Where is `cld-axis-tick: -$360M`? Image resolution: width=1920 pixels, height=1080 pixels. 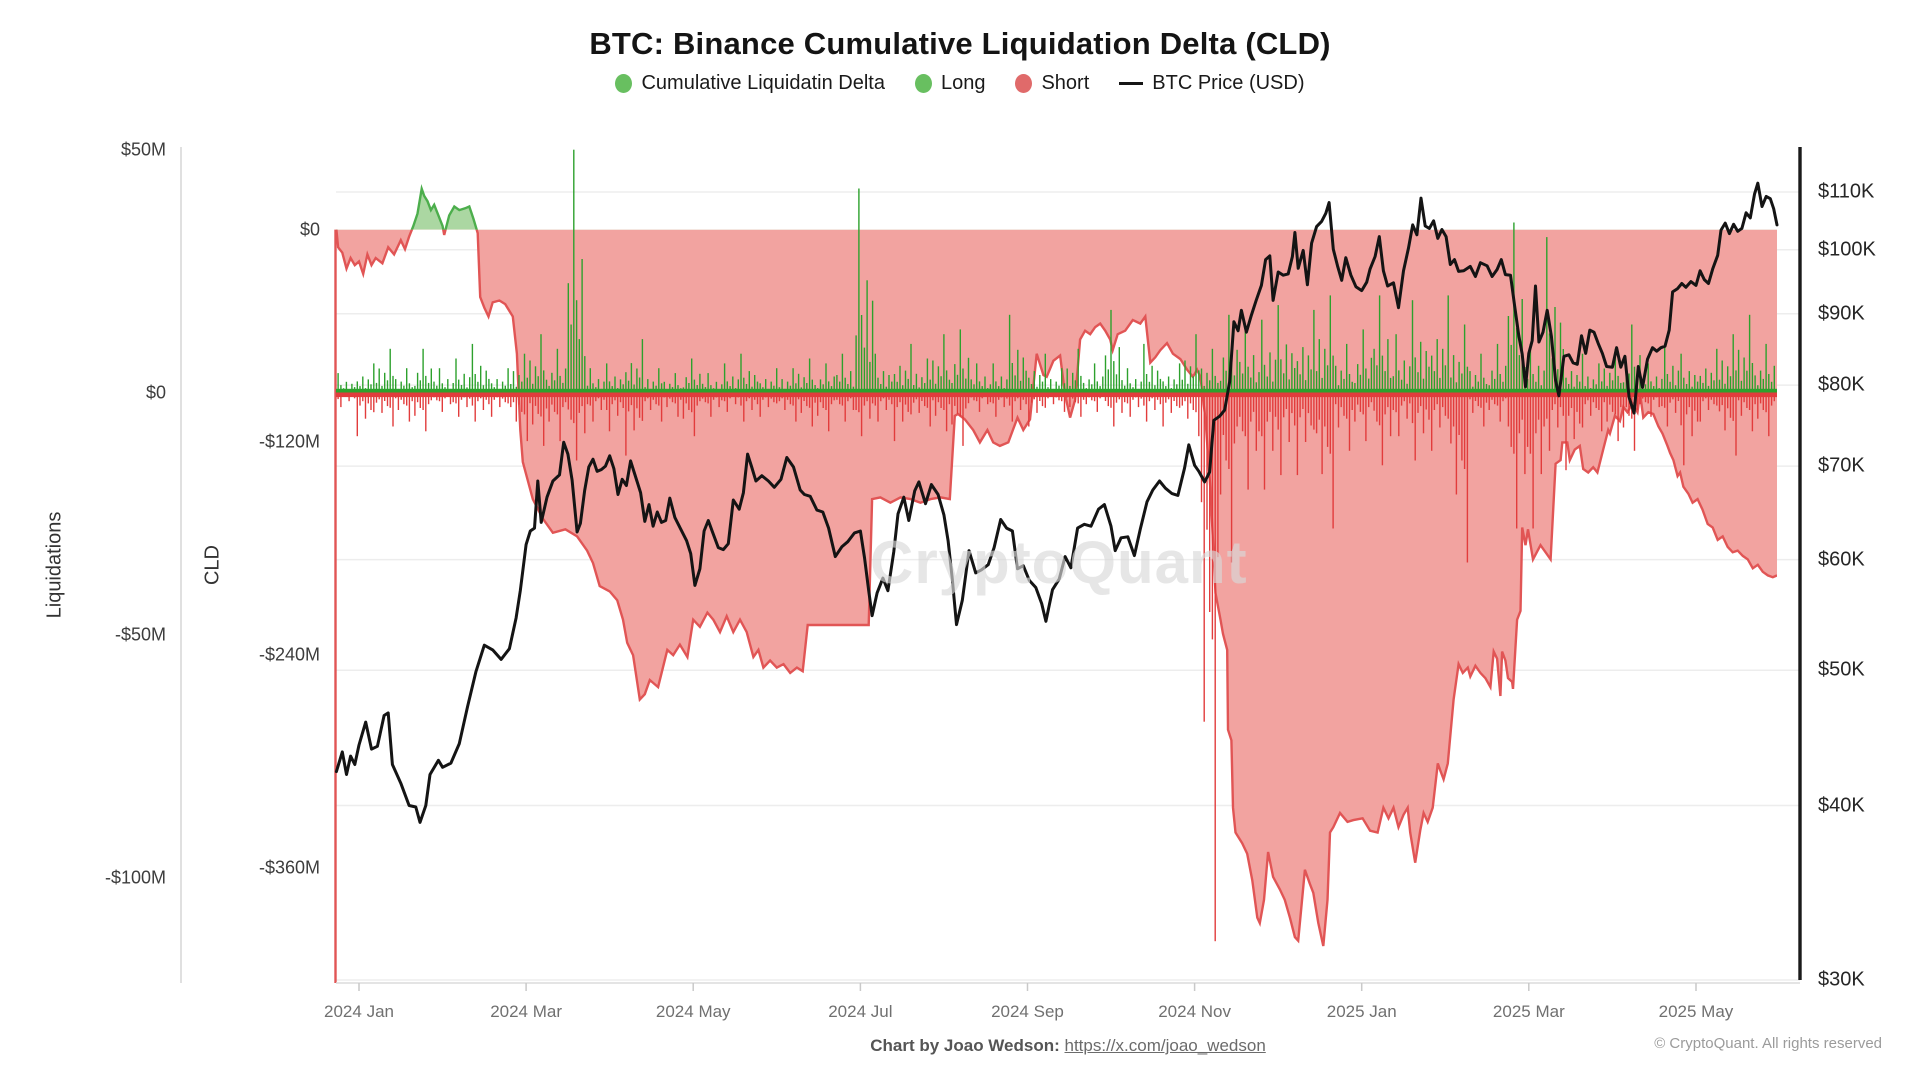 cld-axis-tick: -$360M is located at coordinates (289, 867).